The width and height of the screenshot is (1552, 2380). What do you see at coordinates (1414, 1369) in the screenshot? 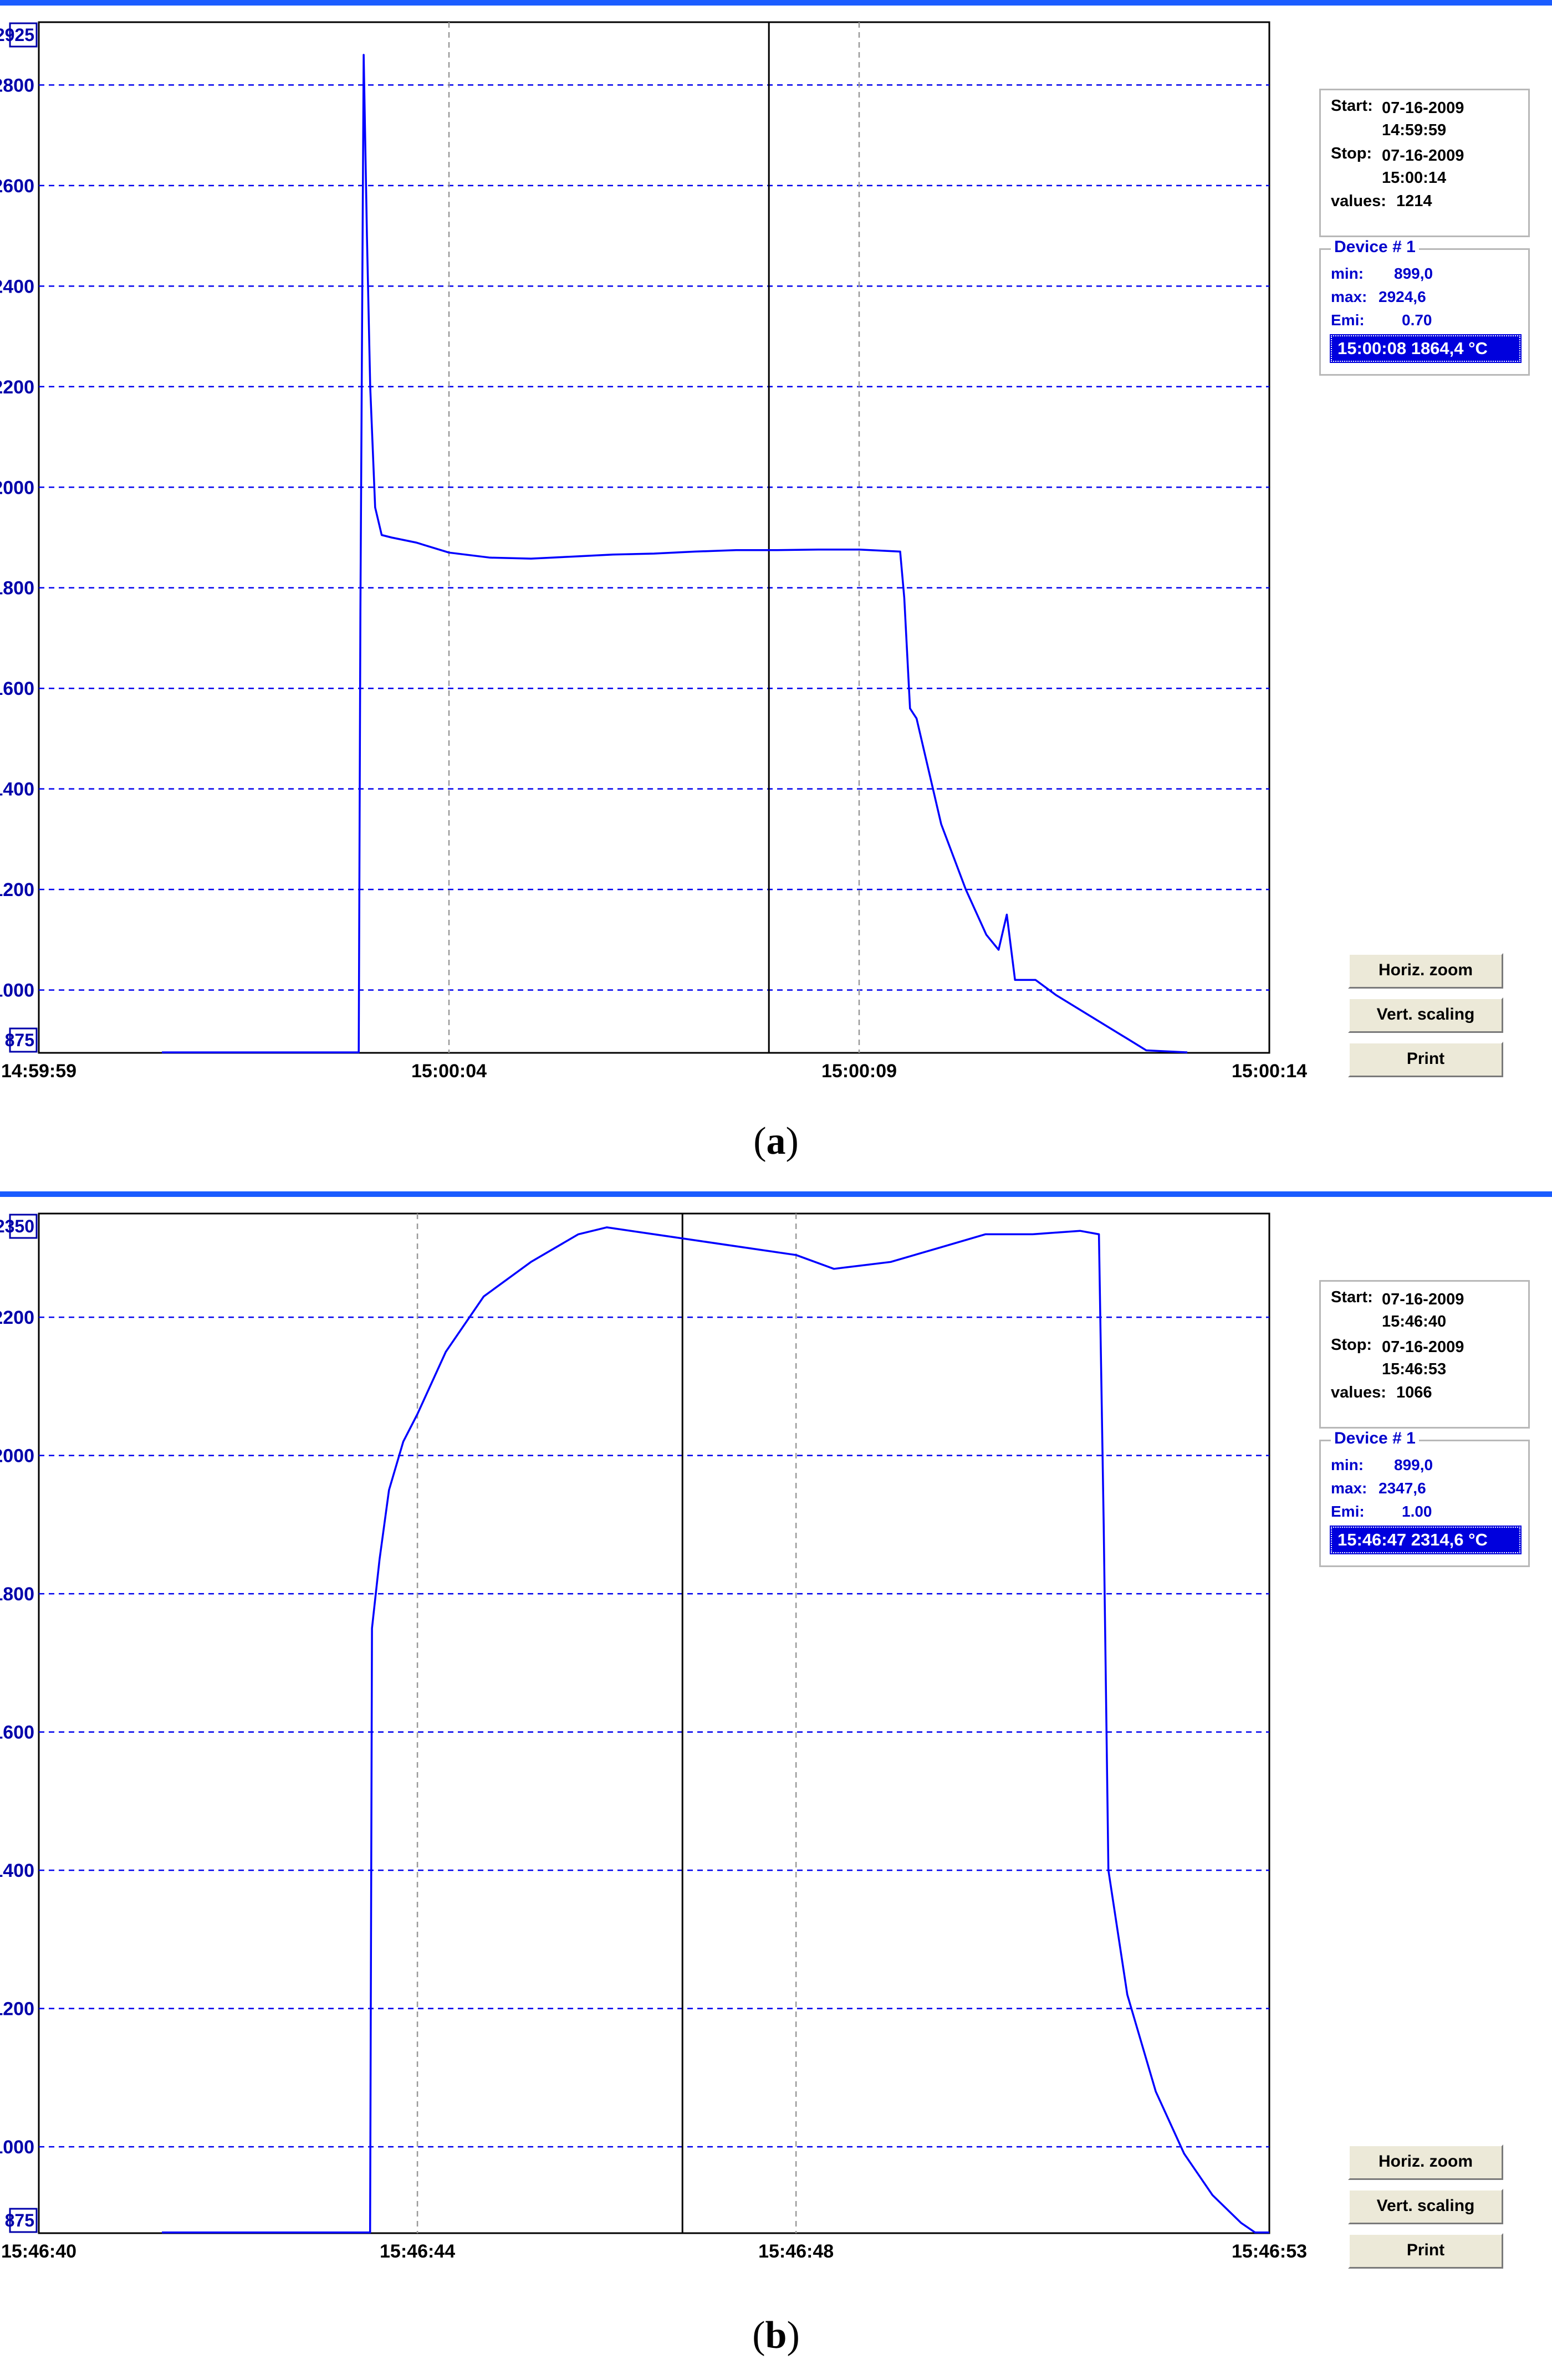
I see `stop-time: 15:46:53` at bounding box center [1414, 1369].